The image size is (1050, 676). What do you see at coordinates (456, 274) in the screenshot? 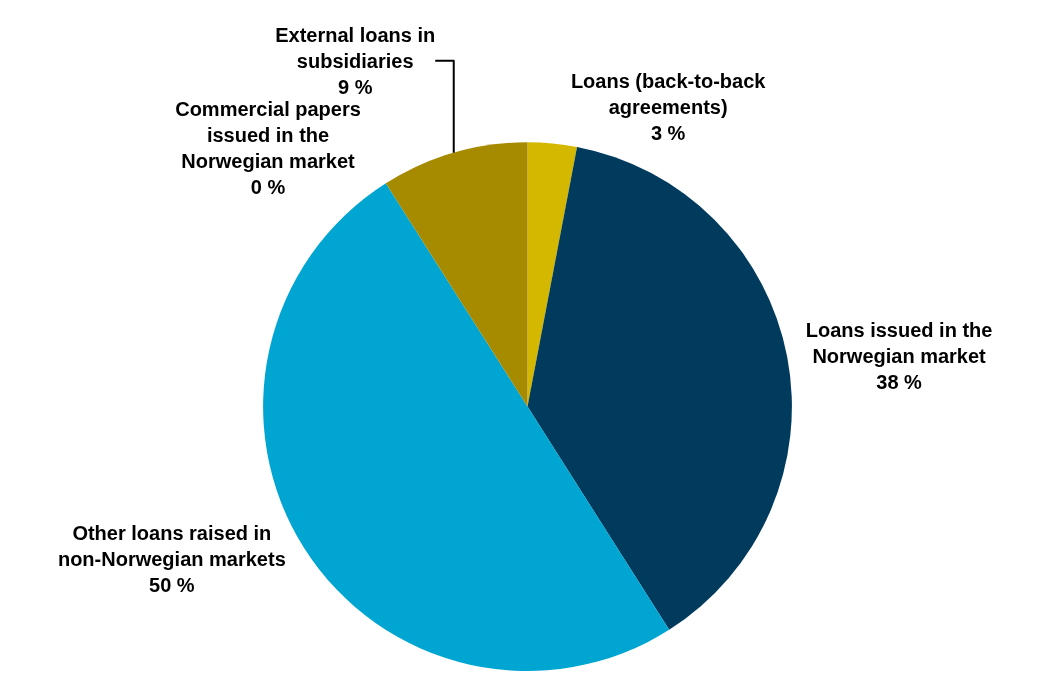
I see `pie-slice` at bounding box center [456, 274].